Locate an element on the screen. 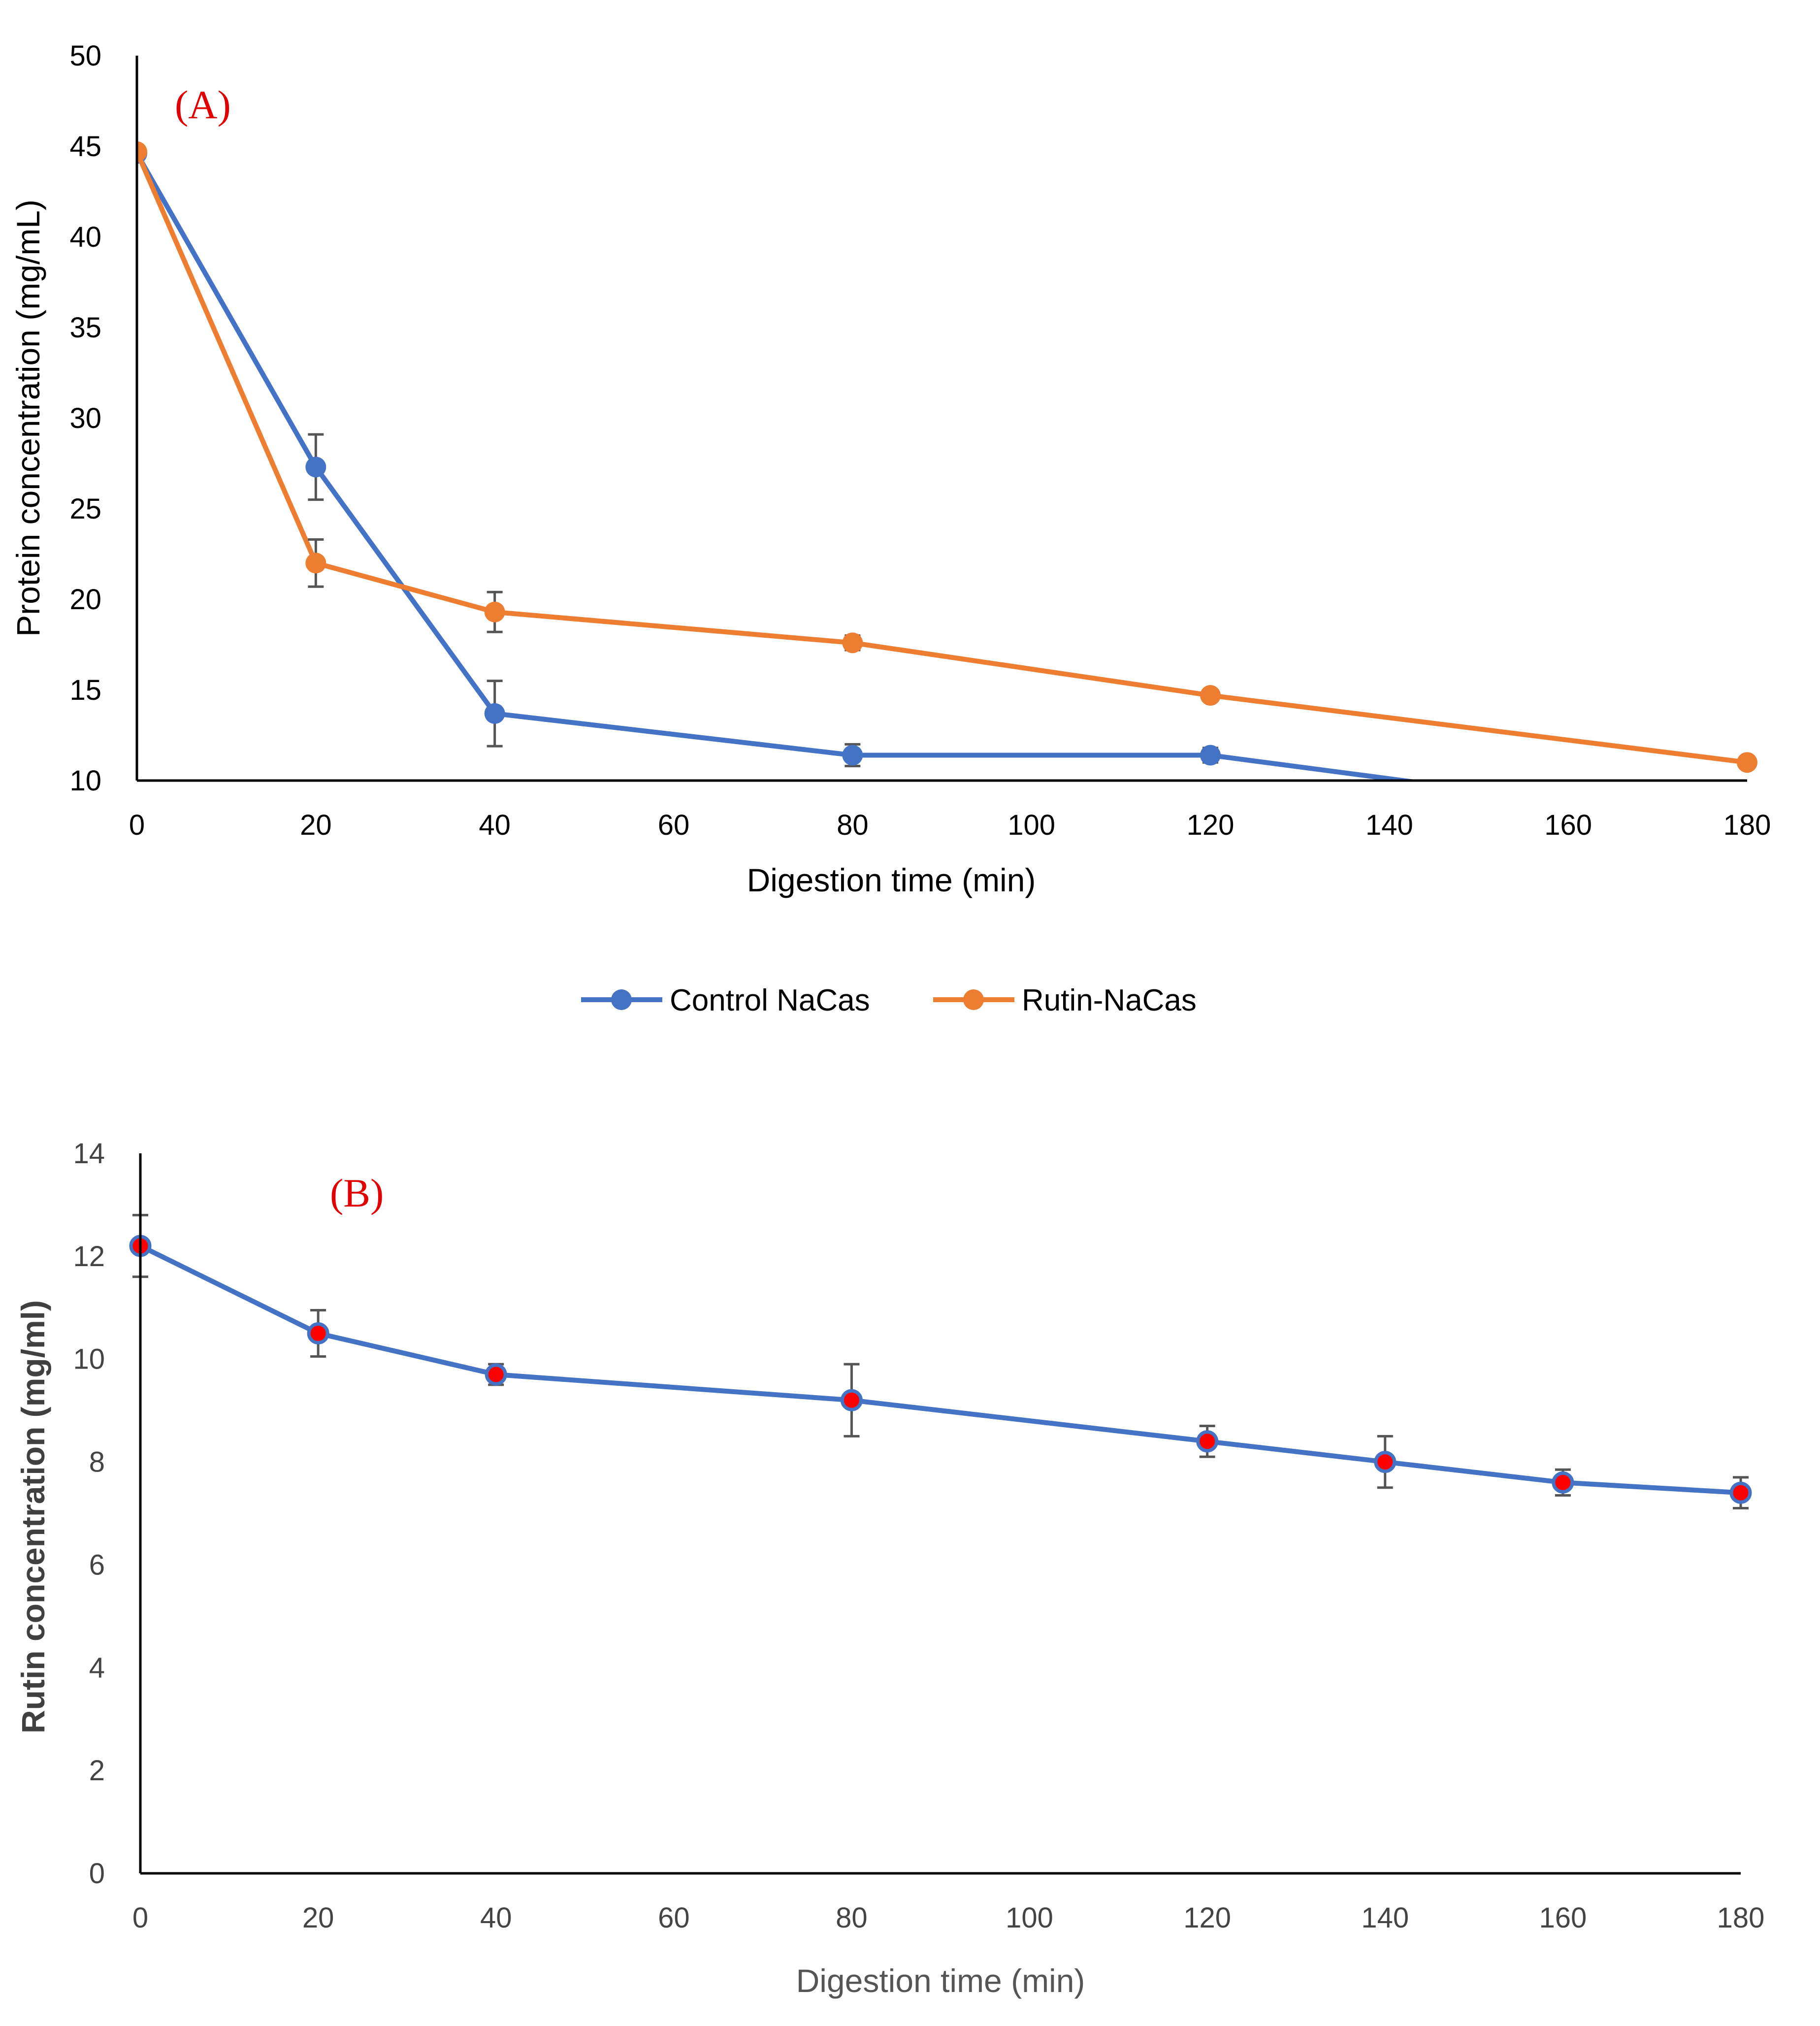 The height and width of the screenshot is (2026, 1820). y-tick-label: 8 is located at coordinates (97, 1462).